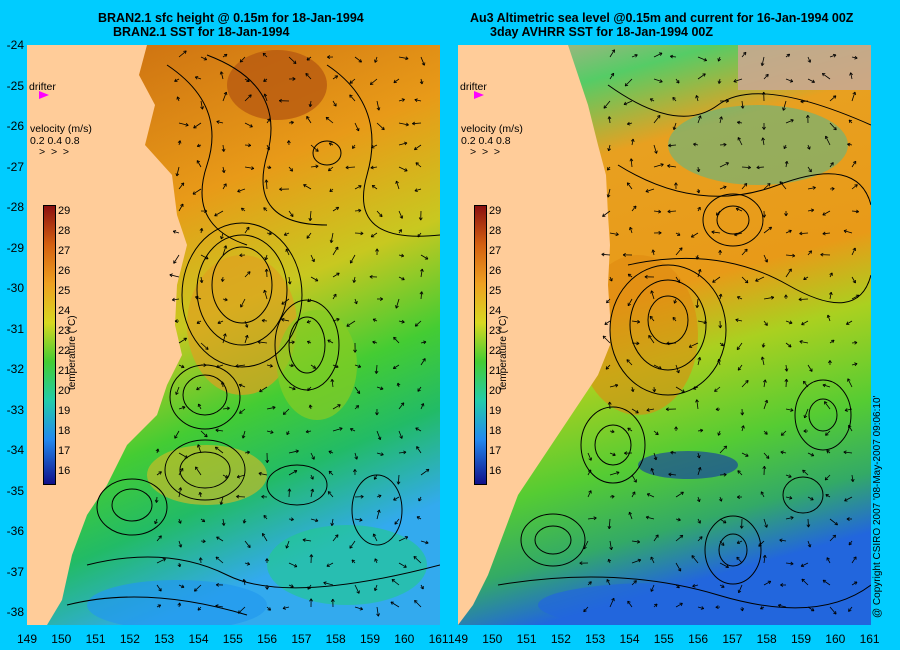 This screenshot has width=900, height=650. What do you see at coordinates (201, 32) in the screenshot?
I see `left-title-line2: BRAN2.1 SST for 18-Jan-1994` at bounding box center [201, 32].